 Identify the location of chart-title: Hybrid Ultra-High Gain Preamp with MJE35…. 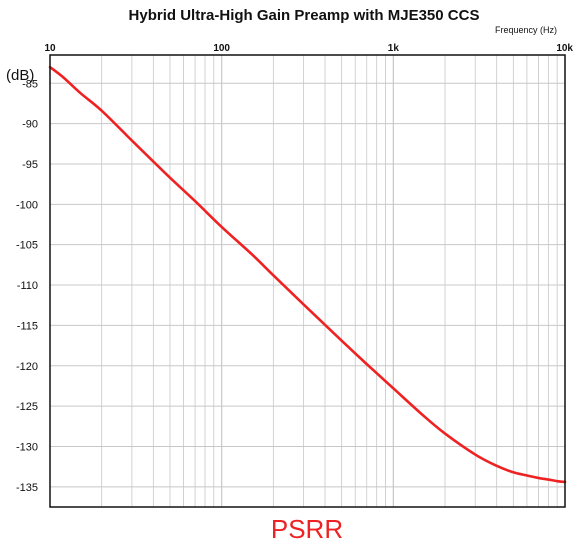
(304, 15).